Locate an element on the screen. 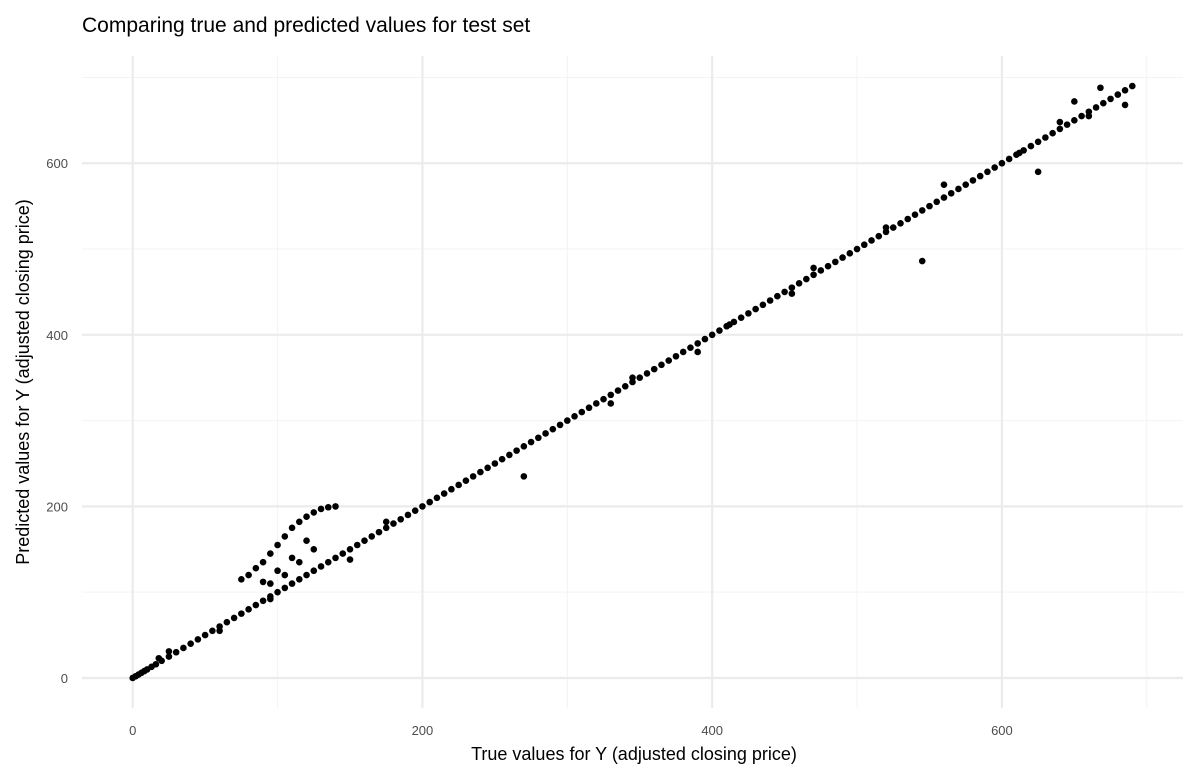  x-tick-label: 400 is located at coordinates (712, 730).